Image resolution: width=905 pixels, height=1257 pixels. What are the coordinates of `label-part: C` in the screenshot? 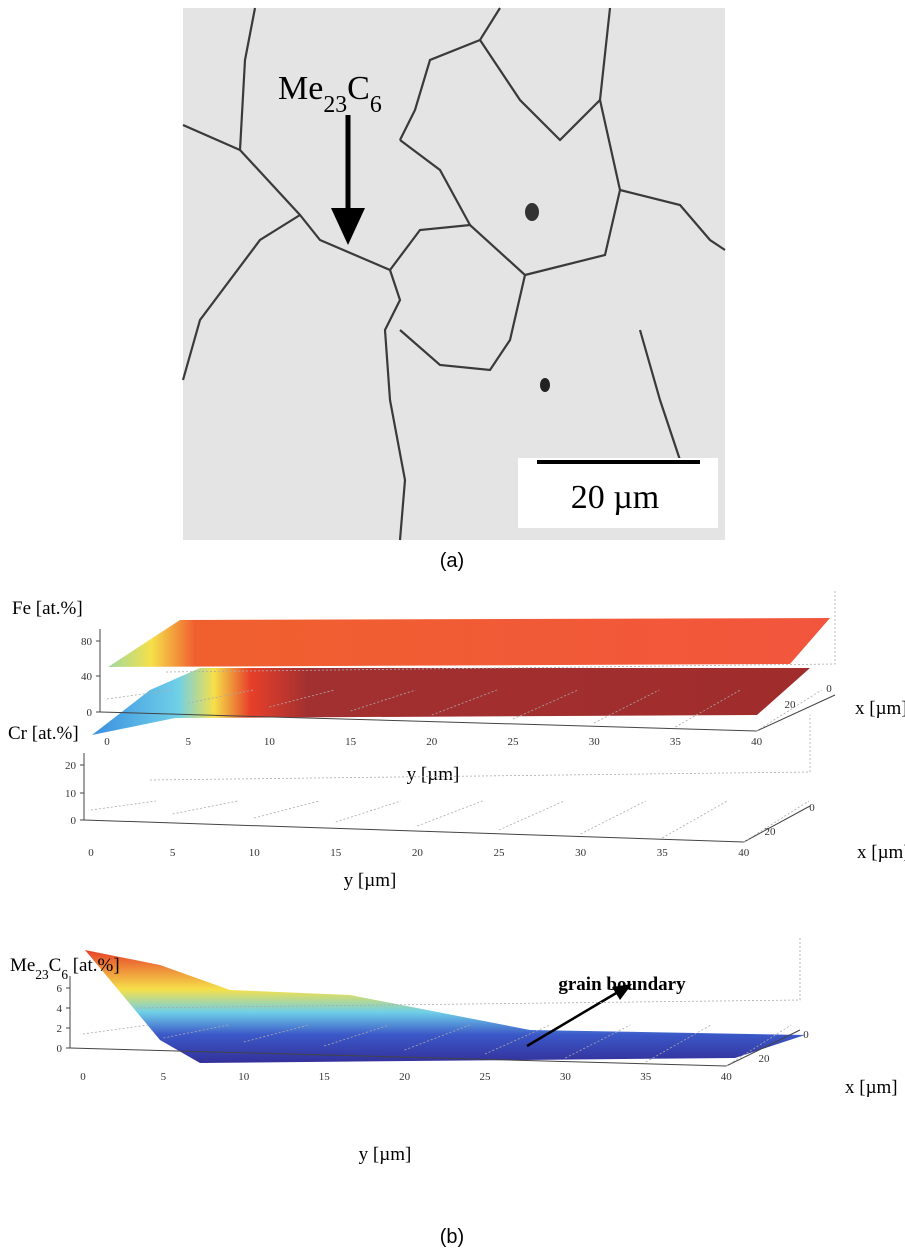 It's located at (358, 88).